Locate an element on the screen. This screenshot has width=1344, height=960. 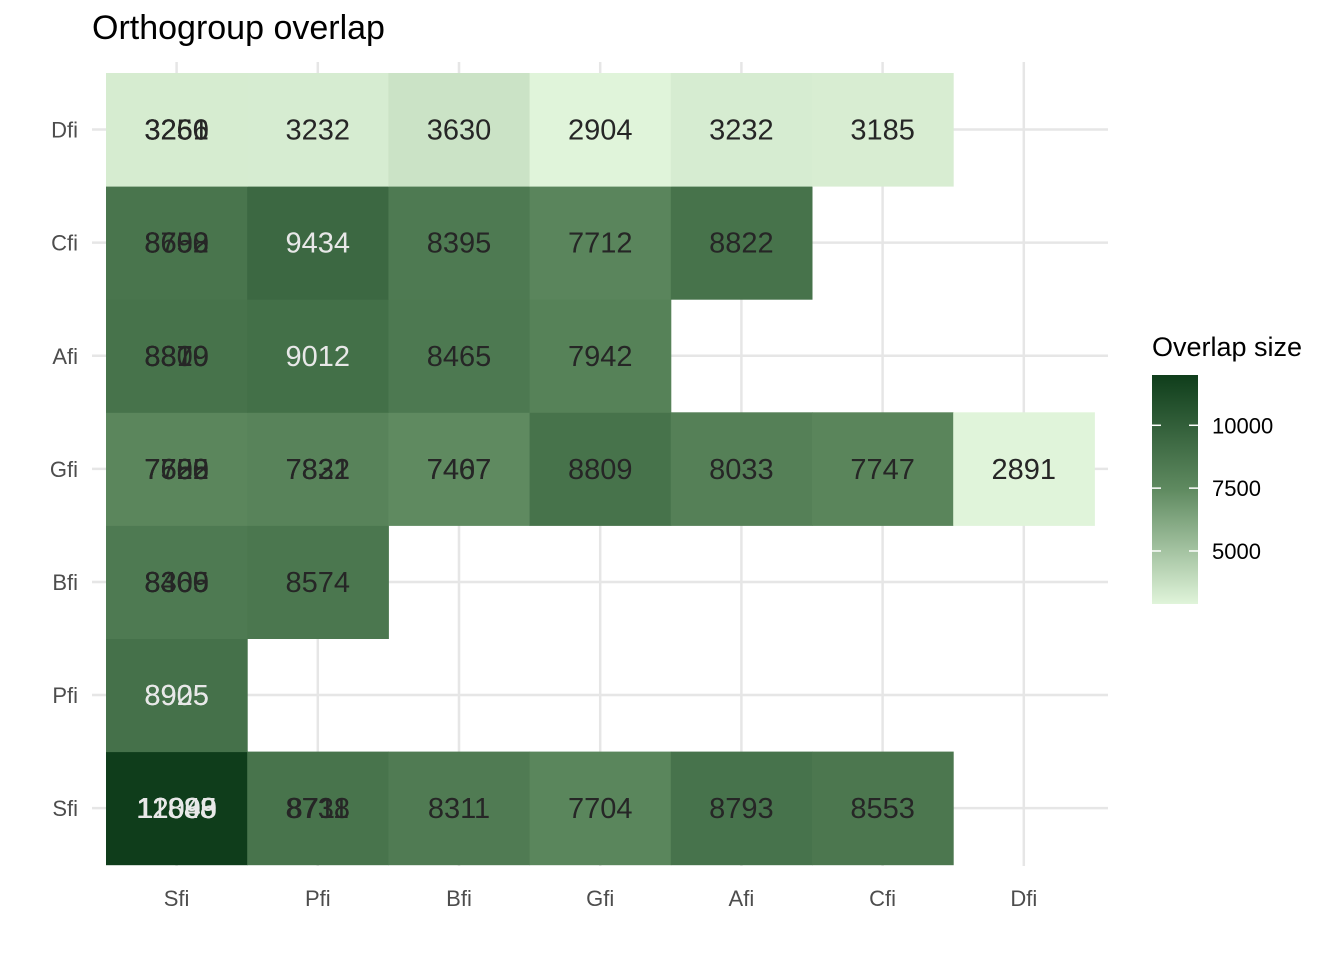
cell-value-label: 7747 is located at coordinates (882, 470).